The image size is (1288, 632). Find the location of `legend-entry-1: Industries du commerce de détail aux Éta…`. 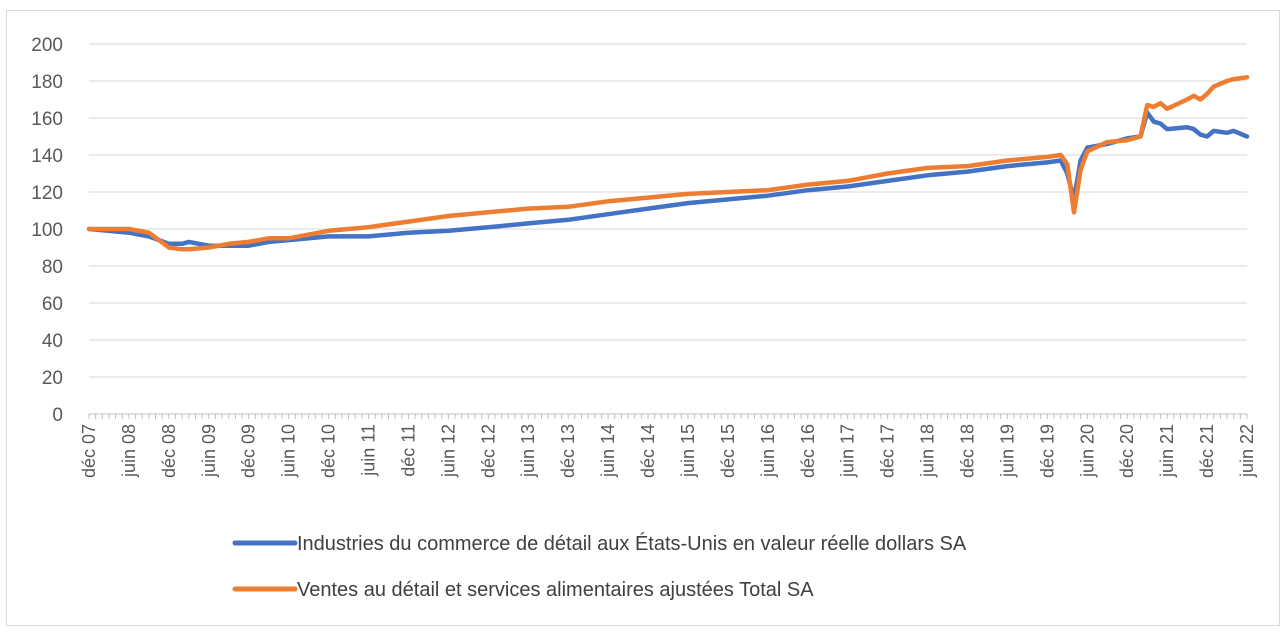

legend-entry-1: Industries du commerce de détail aux Éta… is located at coordinates (599, 543).